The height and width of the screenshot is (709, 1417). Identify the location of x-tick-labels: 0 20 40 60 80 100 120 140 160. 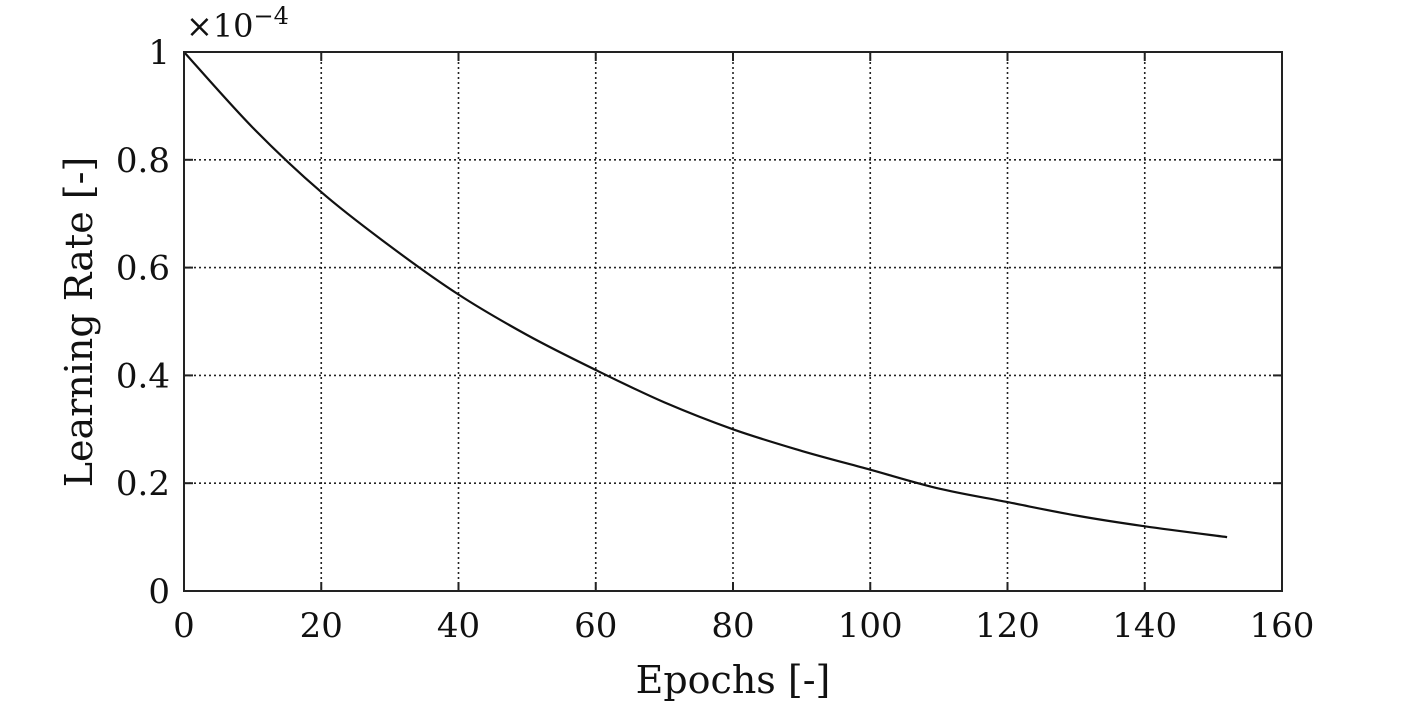
(743, 626).